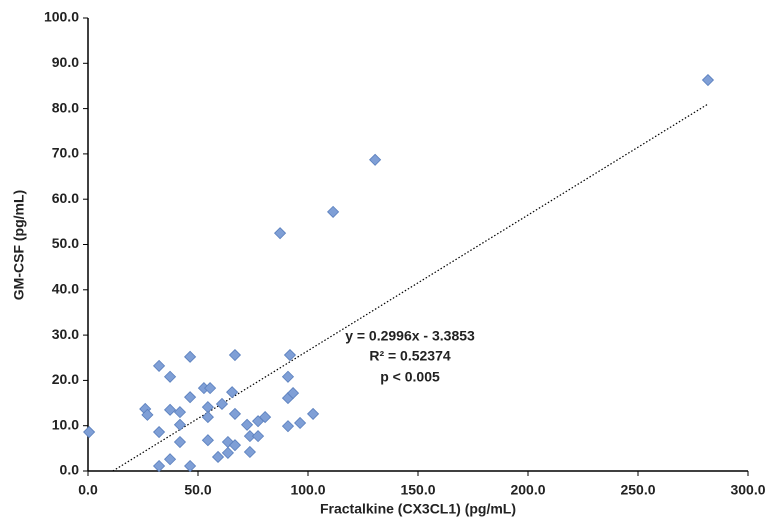 The height and width of the screenshot is (526, 772). What do you see at coordinates (70, 470) in the screenshot?
I see `y-tick-label: 0.0` at bounding box center [70, 470].